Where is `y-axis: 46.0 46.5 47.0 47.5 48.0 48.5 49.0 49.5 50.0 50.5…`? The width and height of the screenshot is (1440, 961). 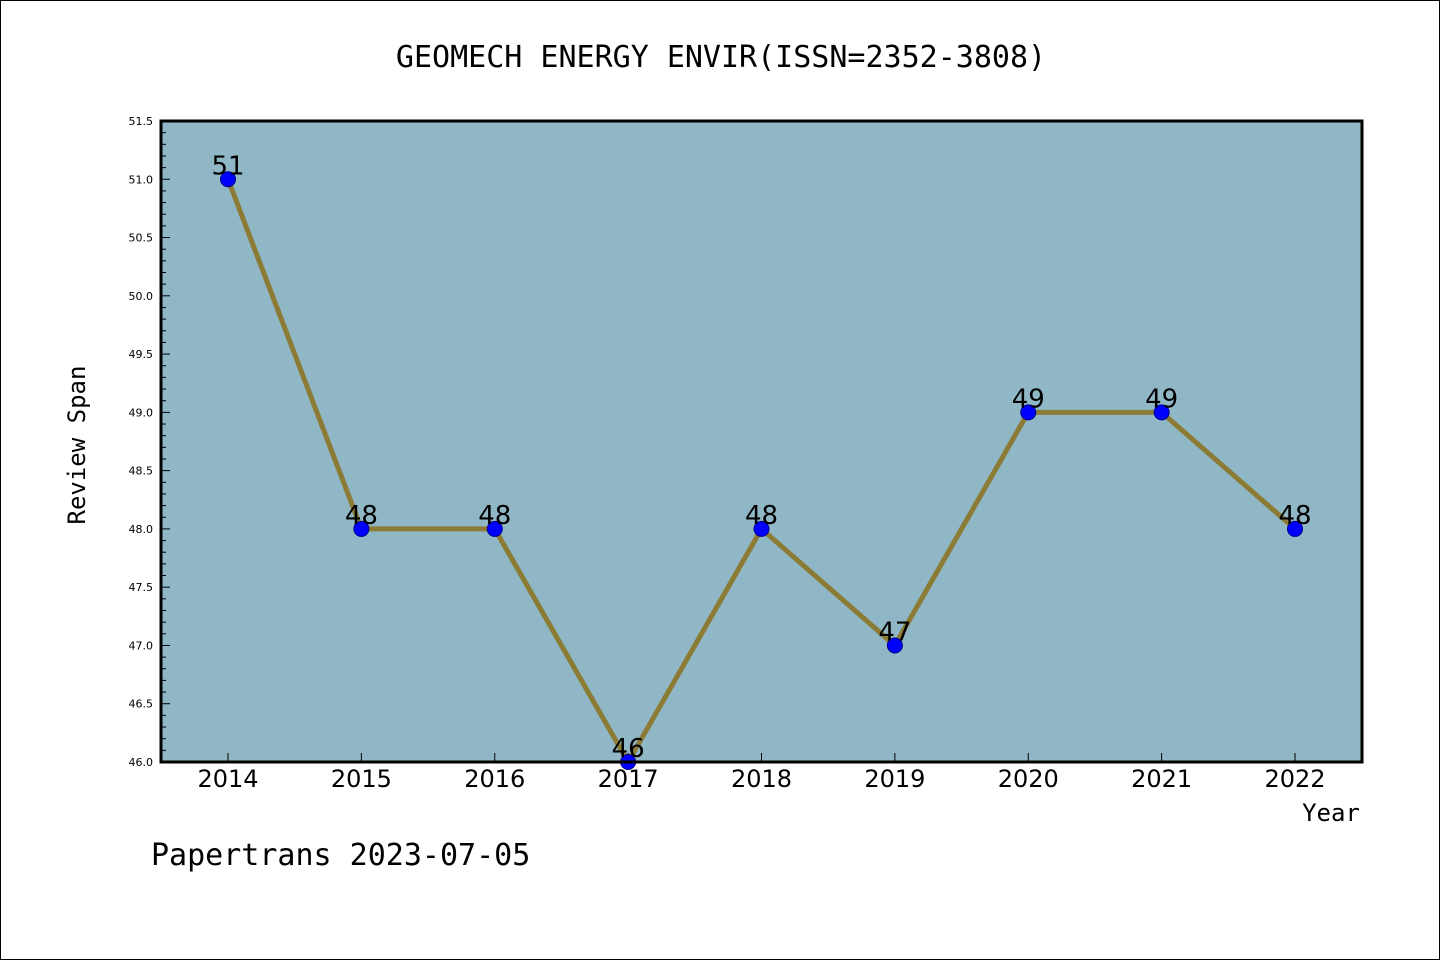
y-axis: 46.0 46.5 47.0 47.5 48.0 48.5 49.0 49.5 50.0 50.5… is located at coordinates (149, 442).